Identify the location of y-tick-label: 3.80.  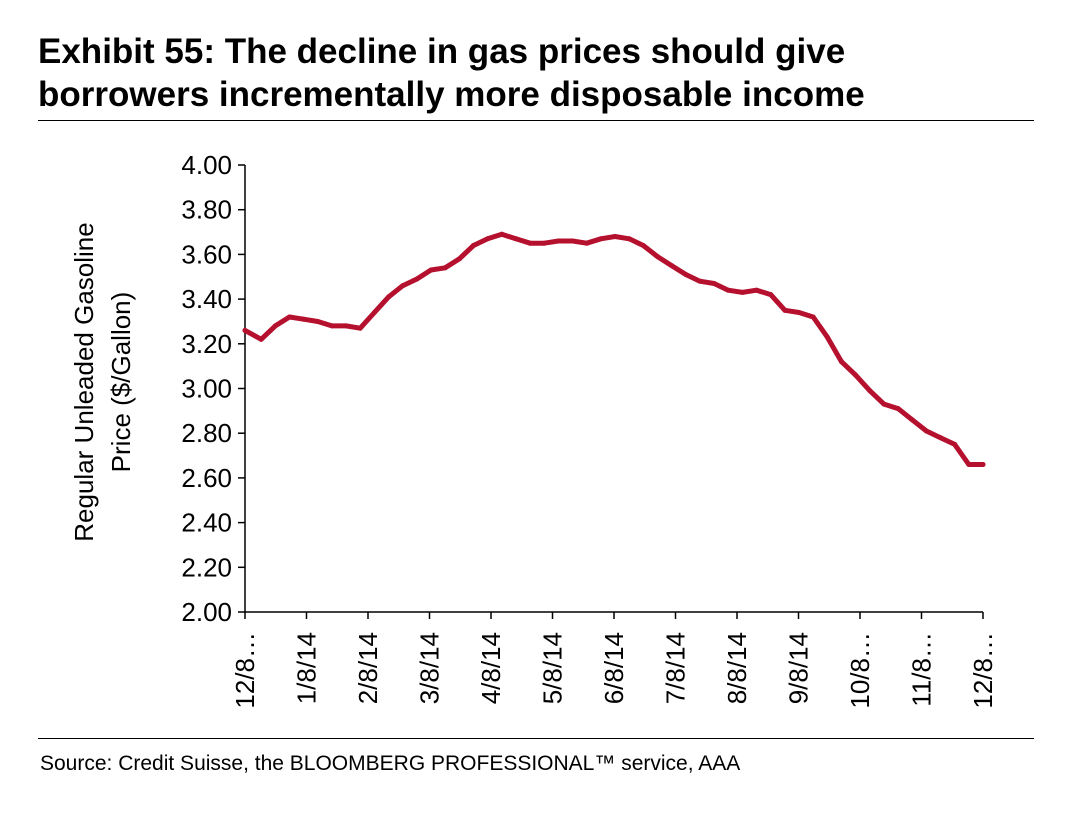
(206, 210).